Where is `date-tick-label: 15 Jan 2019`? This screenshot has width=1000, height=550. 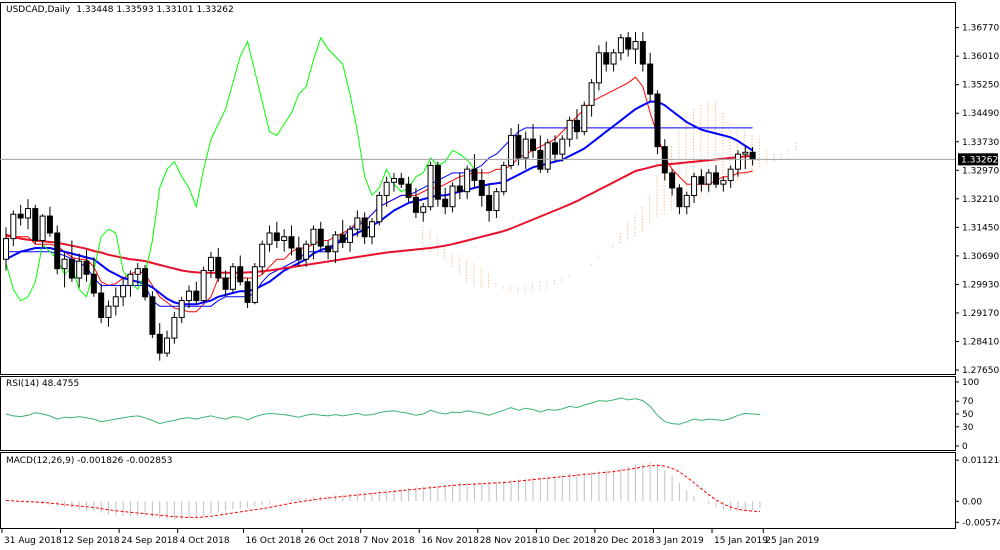 date-tick-label: 15 Jan 2019 is located at coordinates (741, 541).